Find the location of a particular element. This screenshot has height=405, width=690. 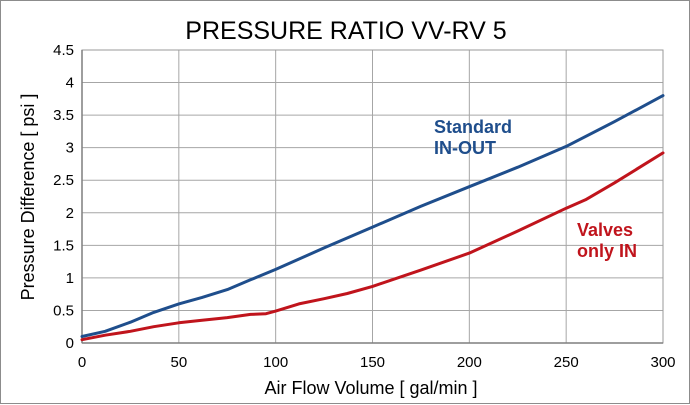

y-tick-label: 3.5 is located at coordinates (63, 115).